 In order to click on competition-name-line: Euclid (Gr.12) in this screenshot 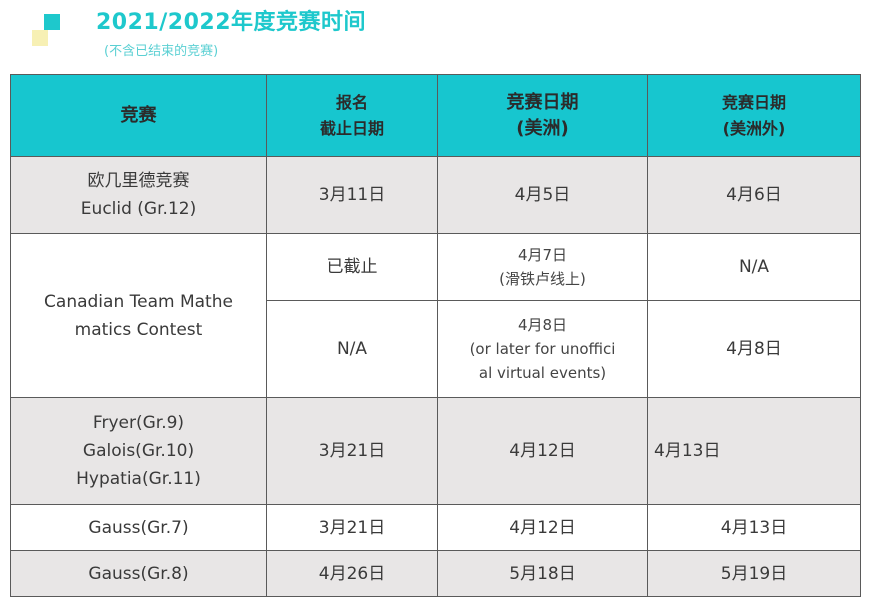, I will do `click(138, 209)`.